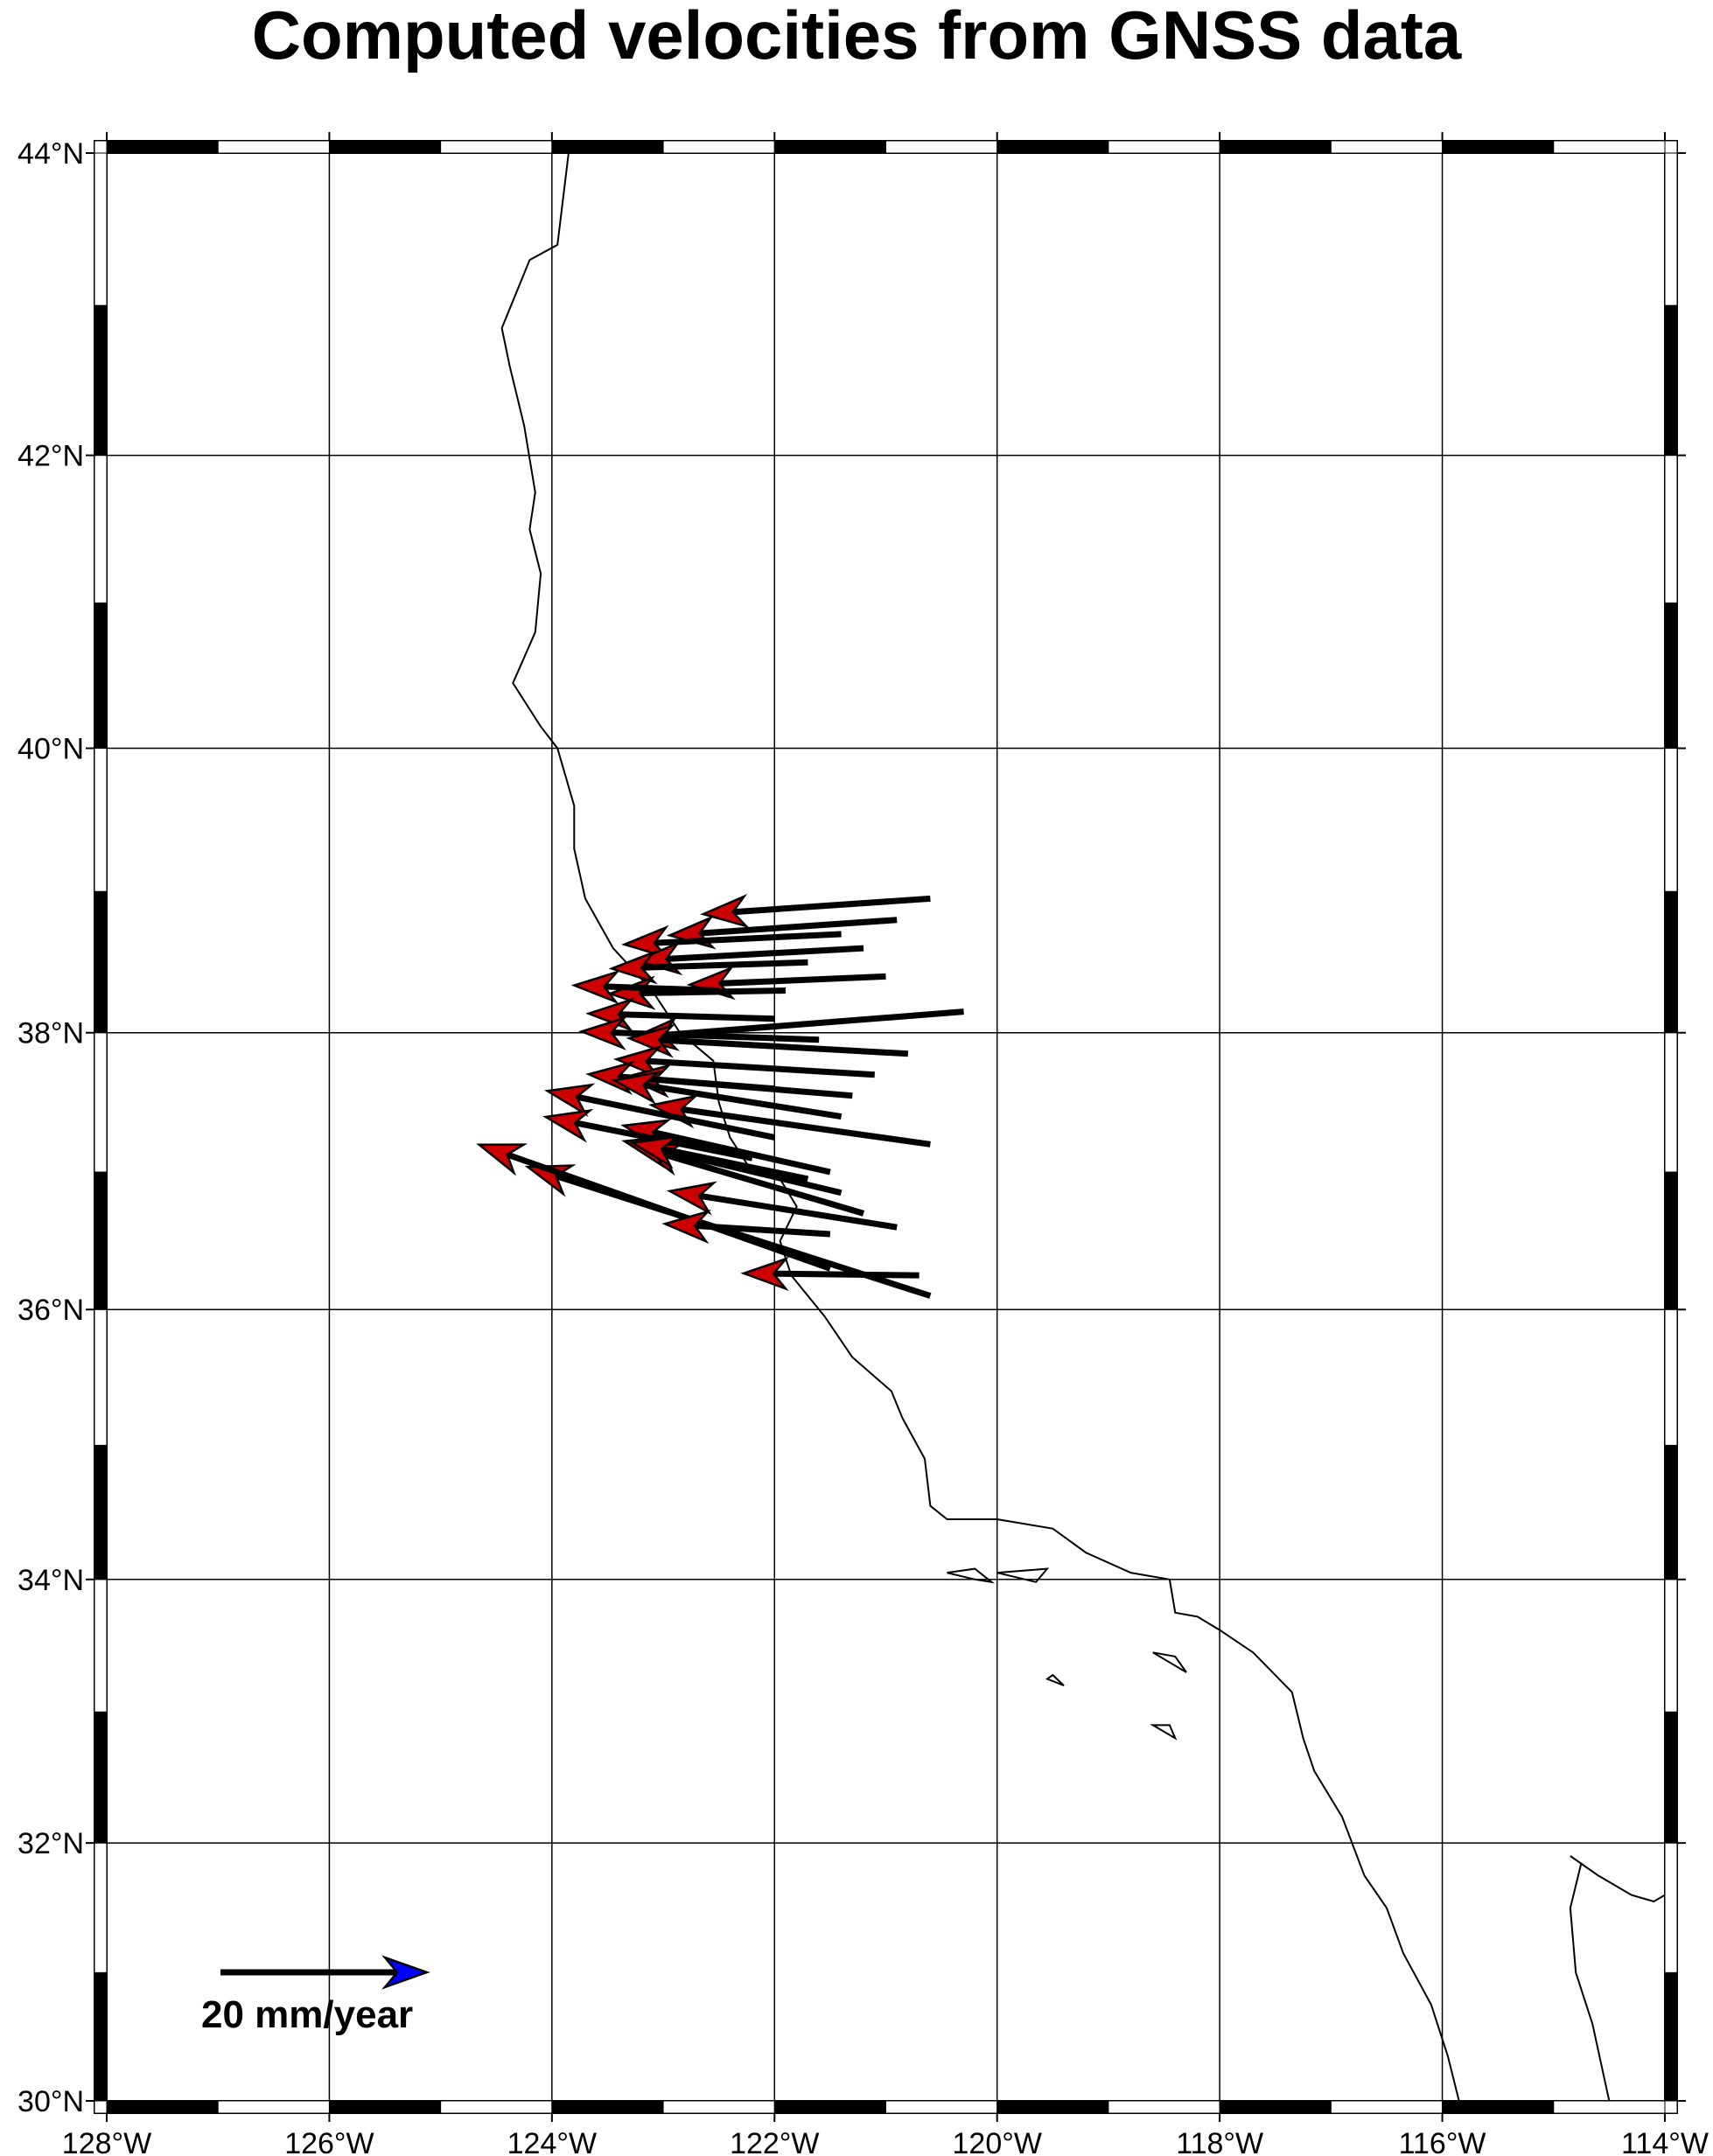 The width and height of the screenshot is (1713, 2156). Describe the element at coordinates (50, 1580) in the screenshot. I see `lat-tick-label: 34°N` at that location.